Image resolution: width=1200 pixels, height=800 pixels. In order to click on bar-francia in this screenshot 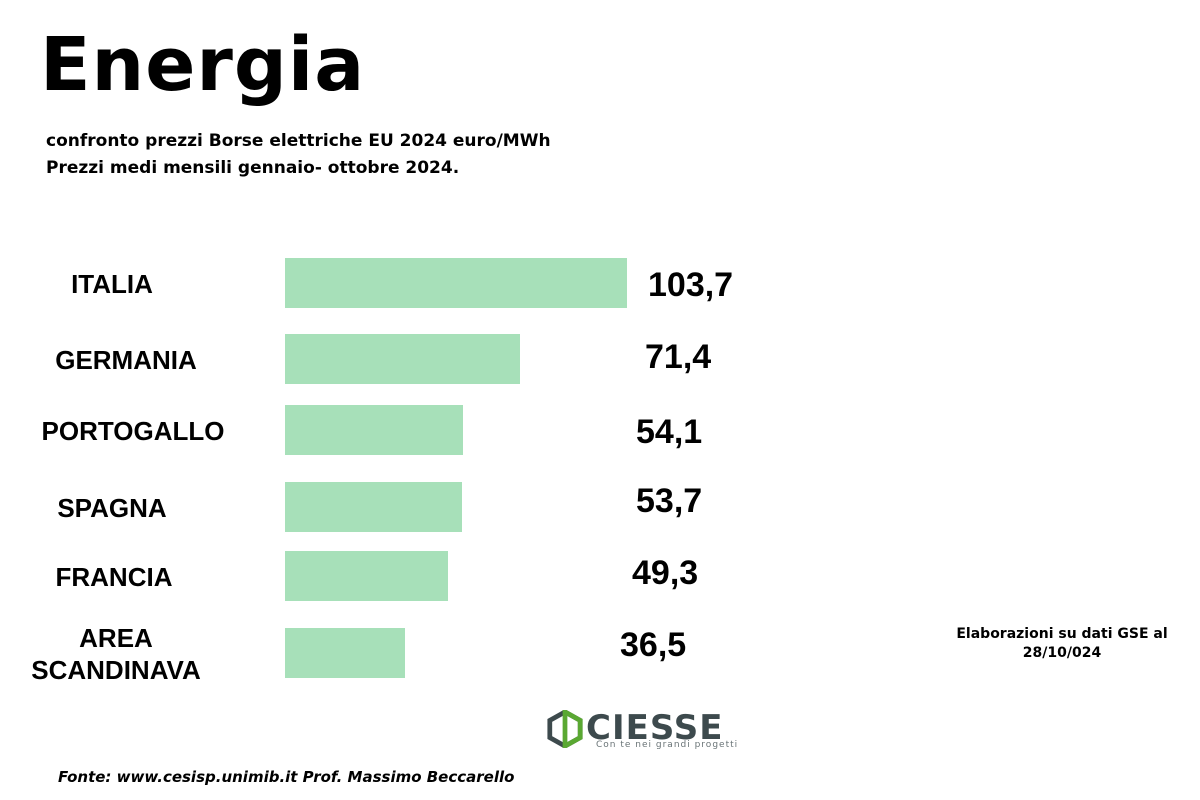, I will do `click(366, 576)`.